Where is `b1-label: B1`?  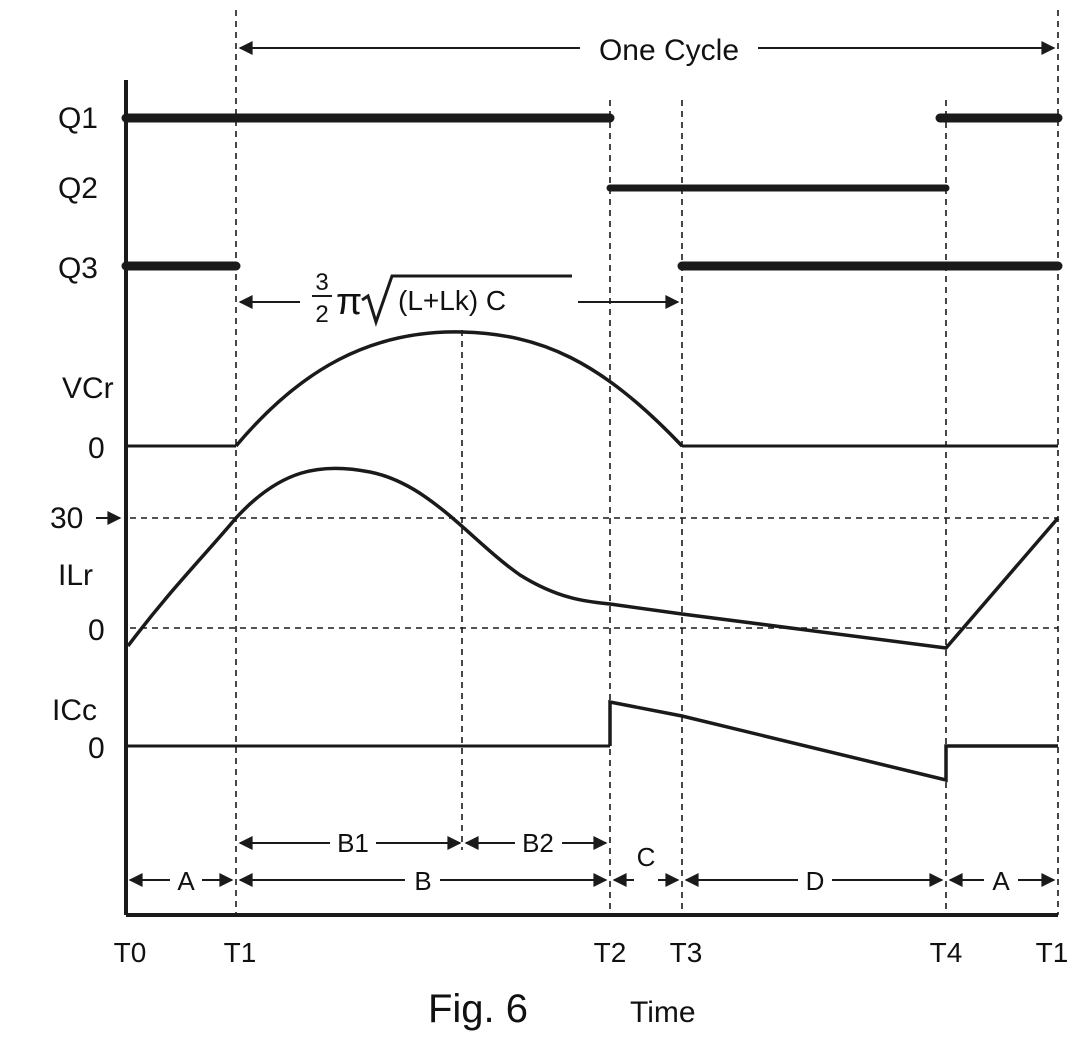 b1-label: B1 is located at coordinates (353, 843).